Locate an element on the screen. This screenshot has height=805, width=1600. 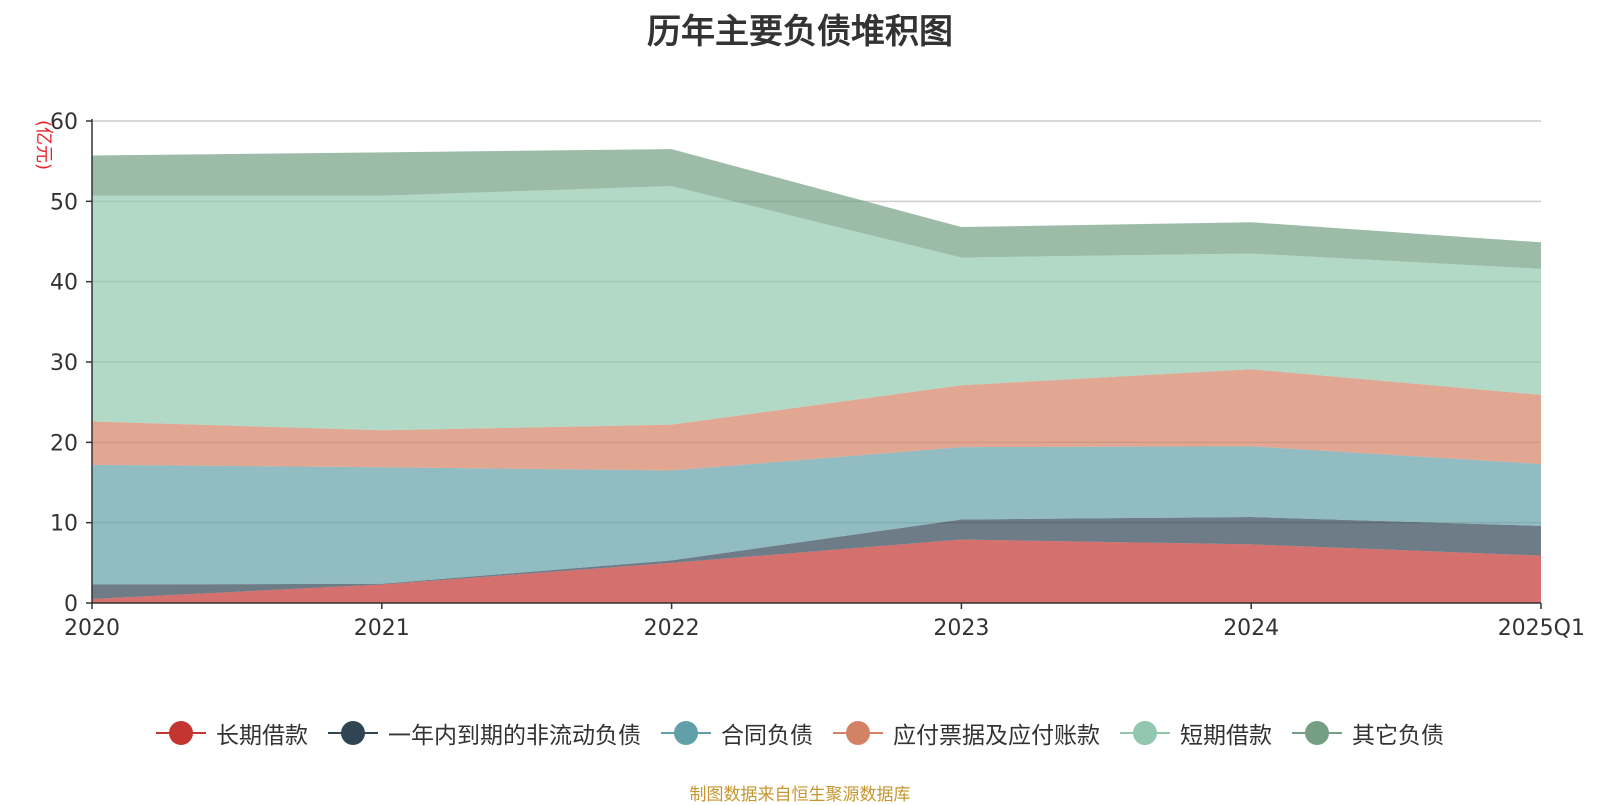
legend-label: 应付票据及应付账款 is located at coordinates (996, 736).